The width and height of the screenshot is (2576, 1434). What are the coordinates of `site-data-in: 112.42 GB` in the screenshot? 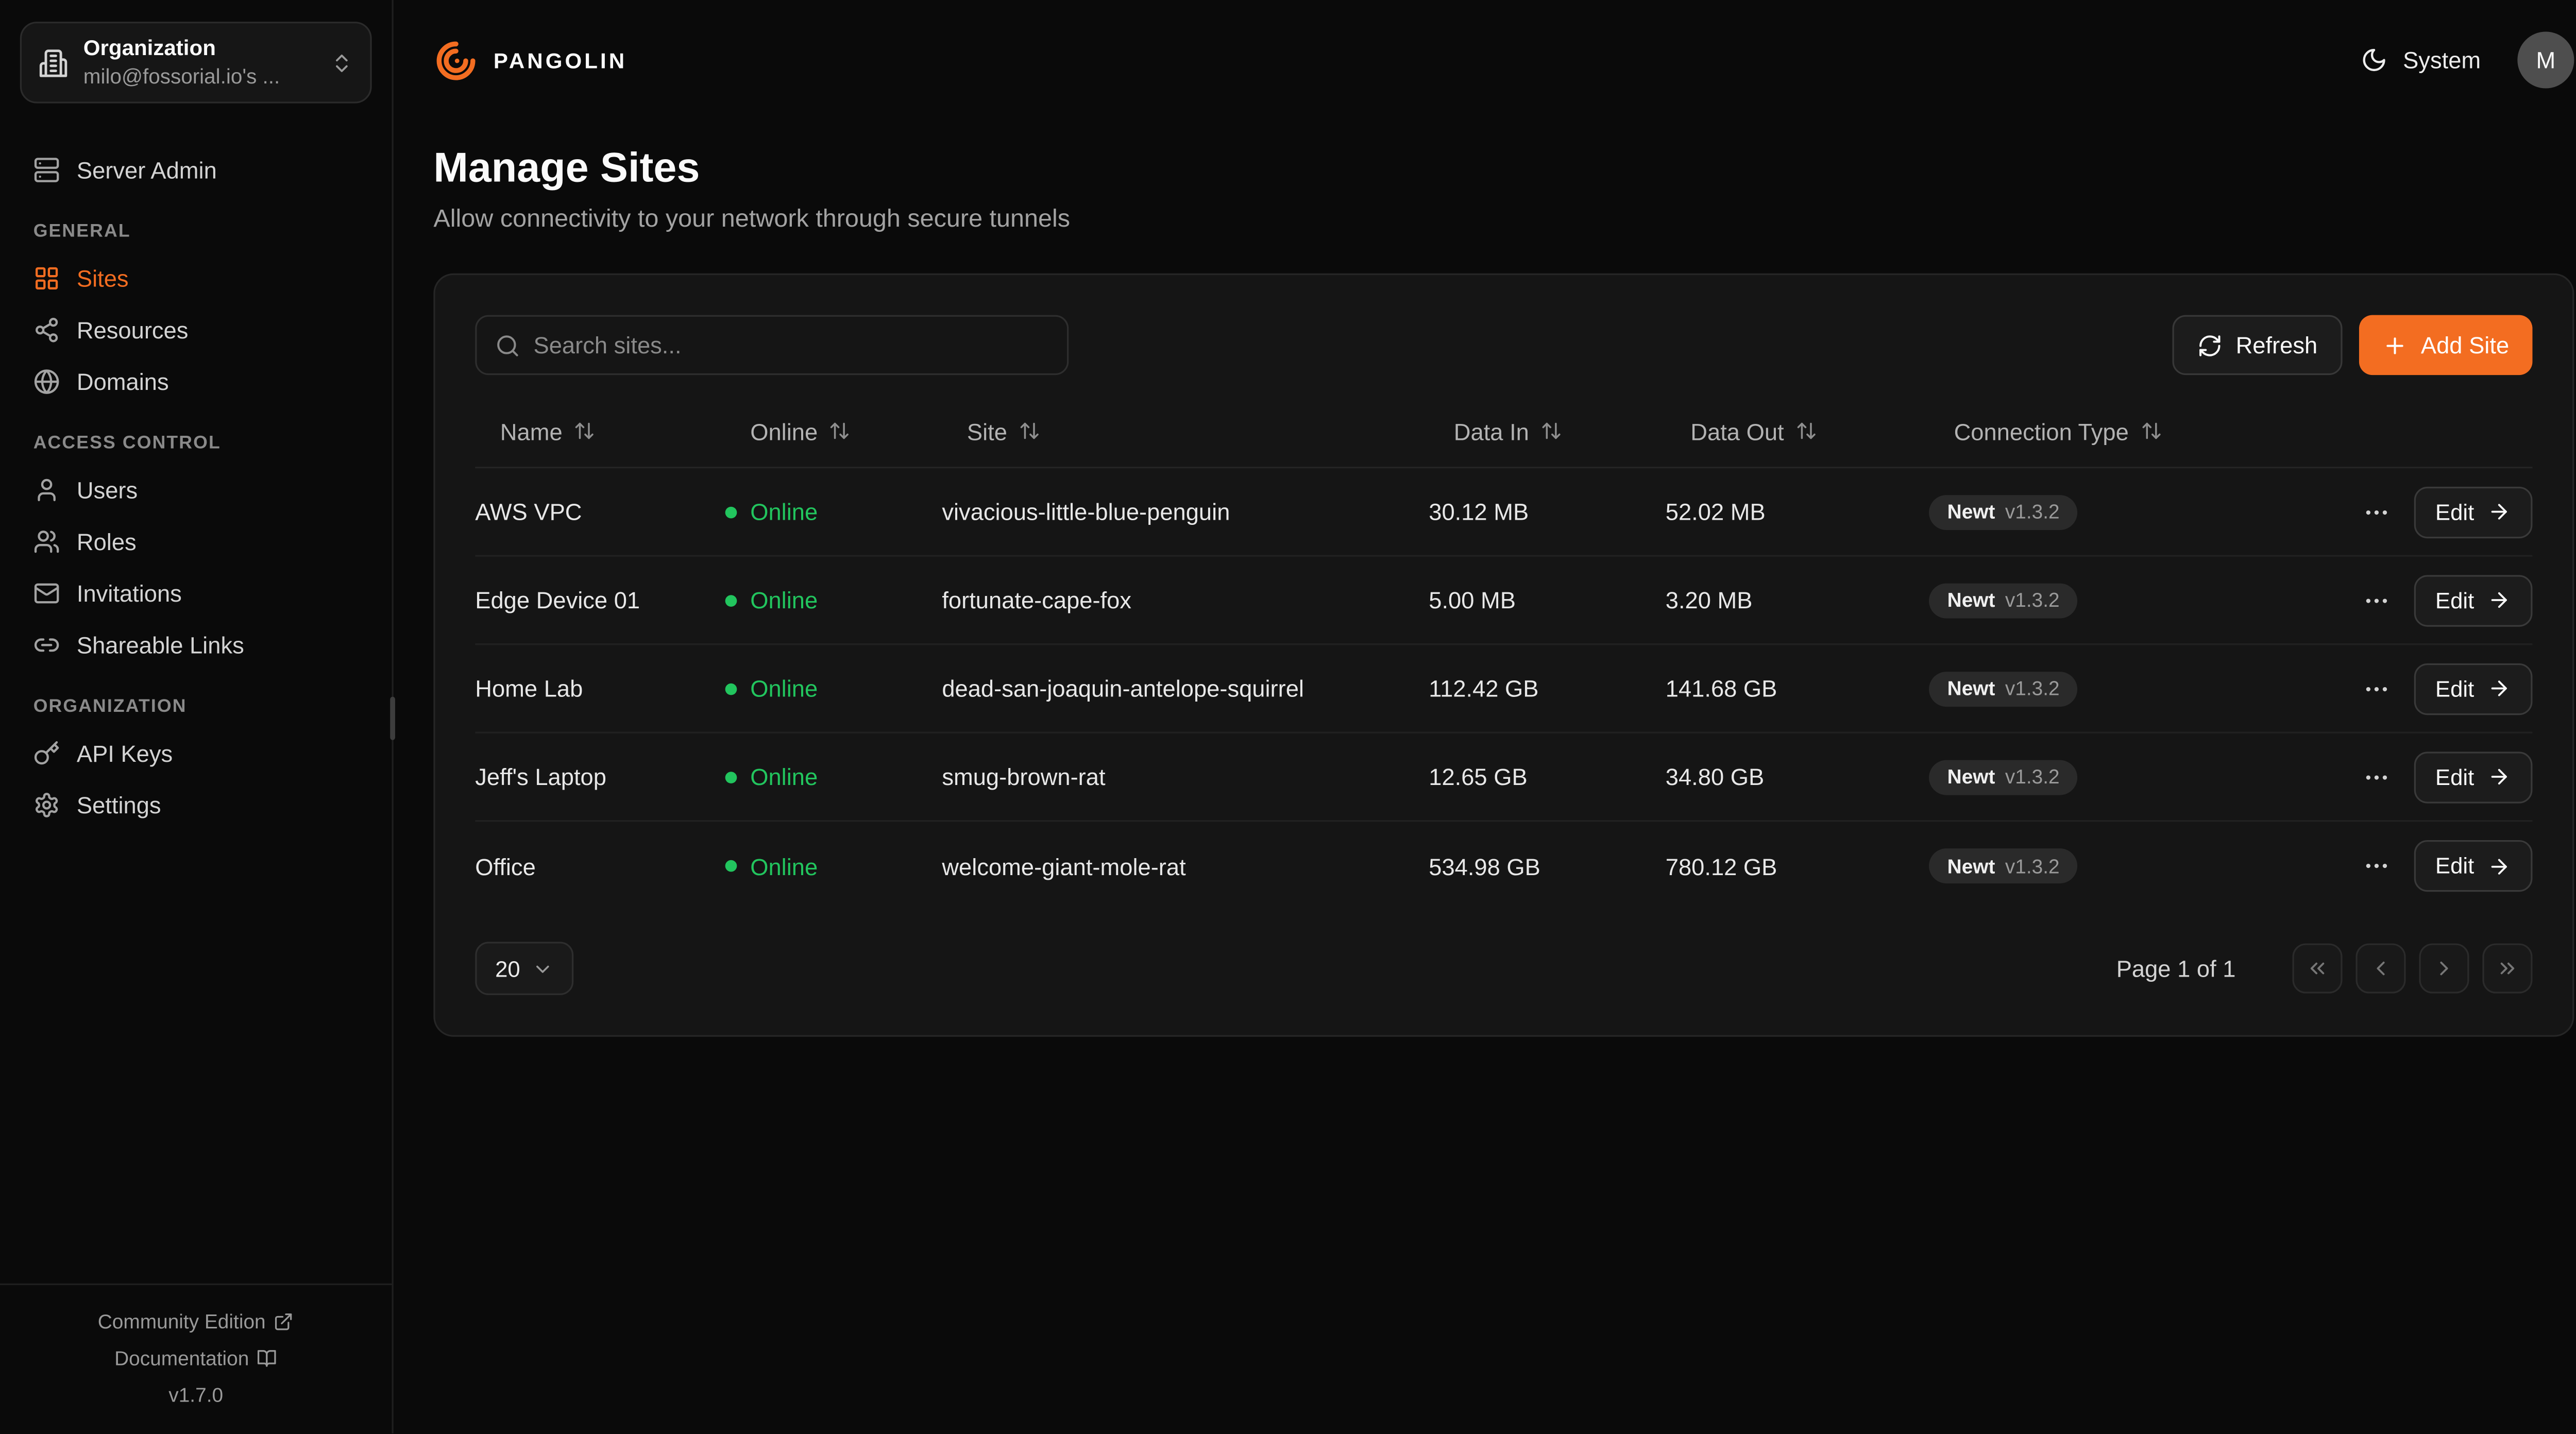 It's located at (1484, 688).